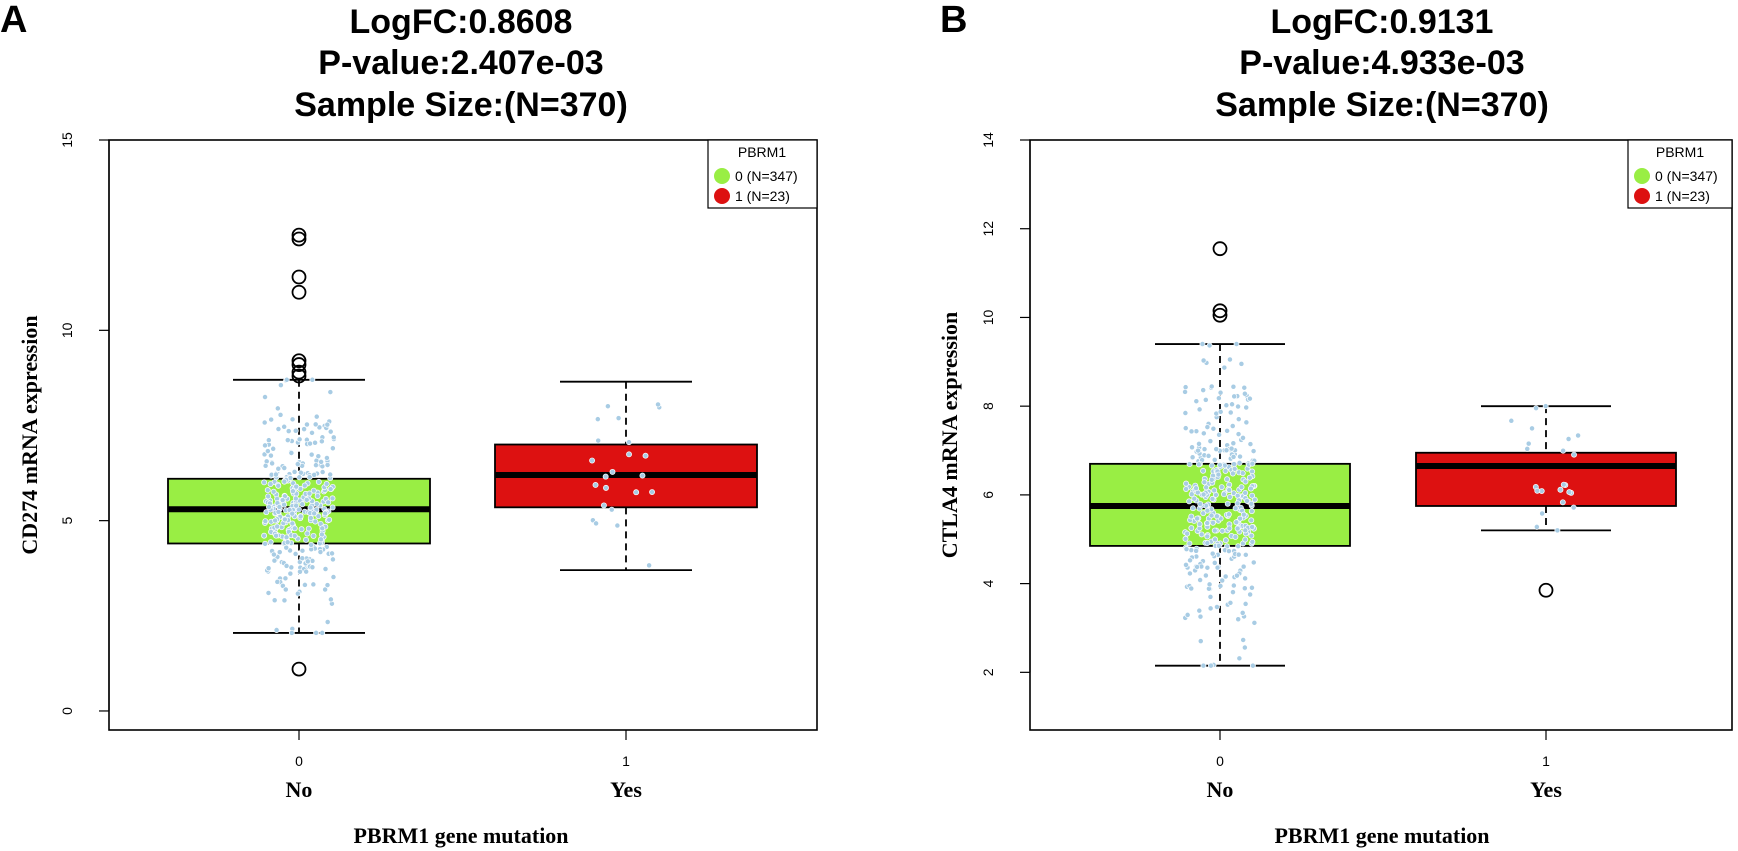  Describe the element at coordinates (988, 584) in the screenshot. I see `y-tick-label: 4` at that location.